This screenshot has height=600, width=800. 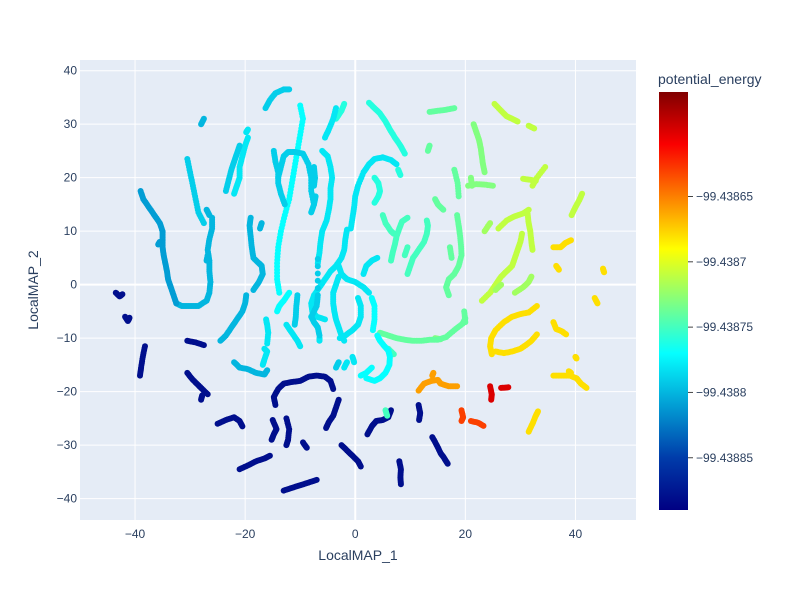 What do you see at coordinates (245, 534) in the screenshot?
I see `x-tick-label: −20` at bounding box center [245, 534].